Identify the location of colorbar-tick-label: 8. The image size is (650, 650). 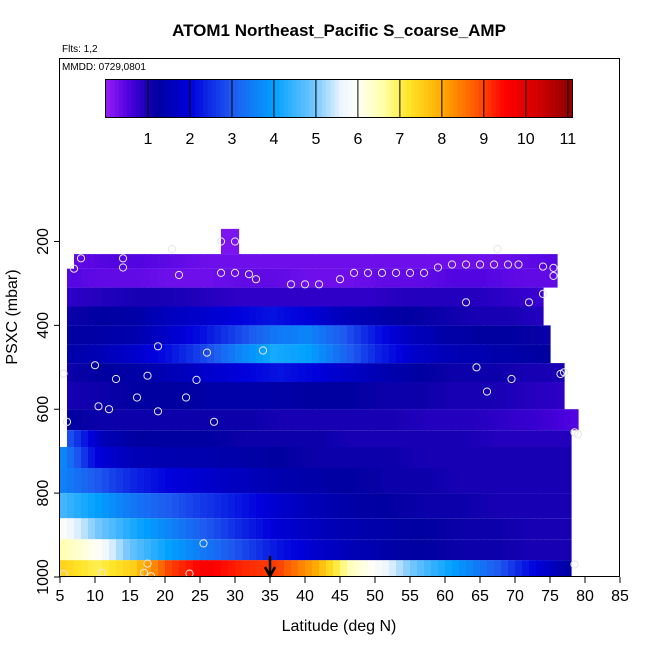
(441, 139).